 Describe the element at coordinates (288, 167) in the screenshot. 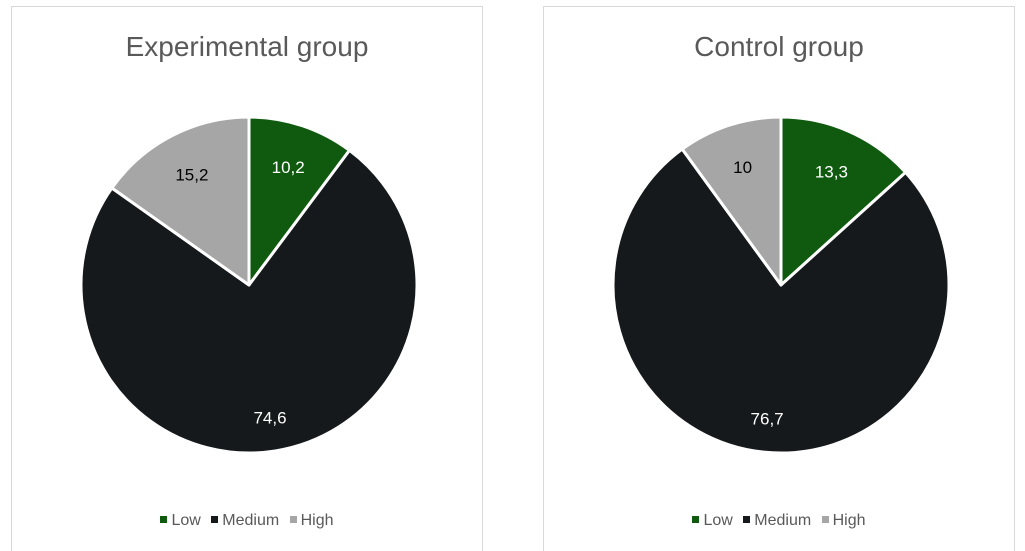

I see `data-label-low: 10,2` at that location.